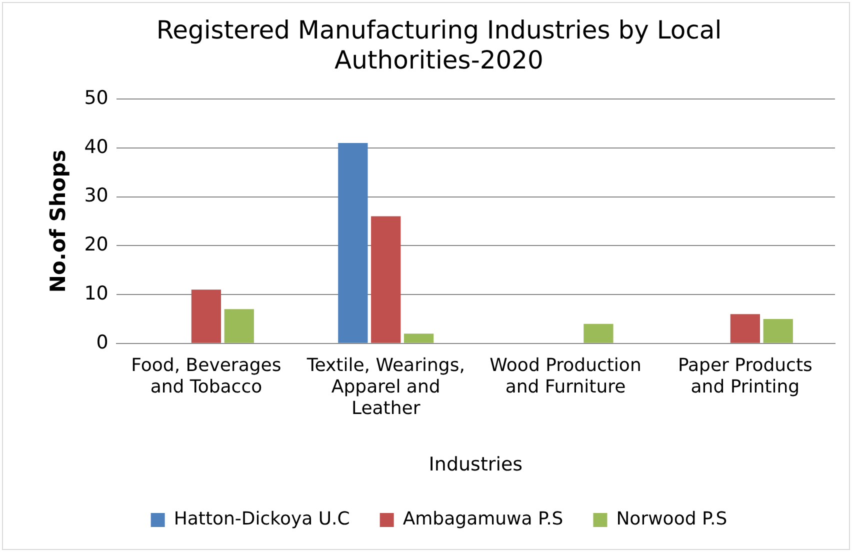 This screenshot has width=852, height=552. What do you see at coordinates (96, 293) in the screenshot?
I see `y-tick-label: 10` at bounding box center [96, 293].